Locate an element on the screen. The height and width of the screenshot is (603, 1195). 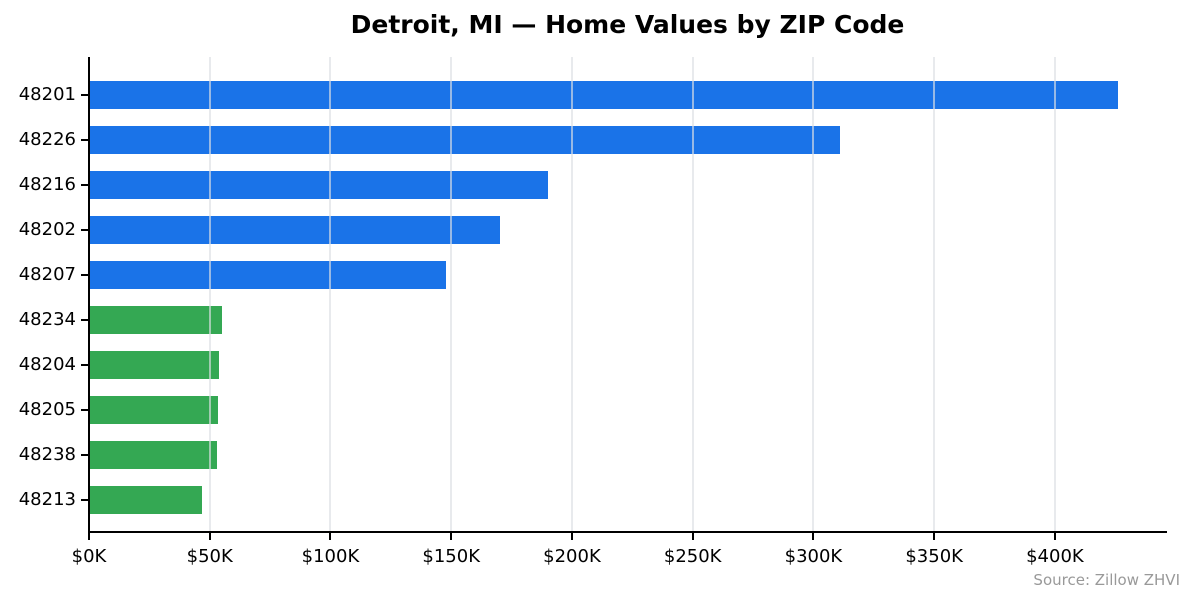
source-caption: Source: Zillow ZHVI is located at coordinates (1106, 580).